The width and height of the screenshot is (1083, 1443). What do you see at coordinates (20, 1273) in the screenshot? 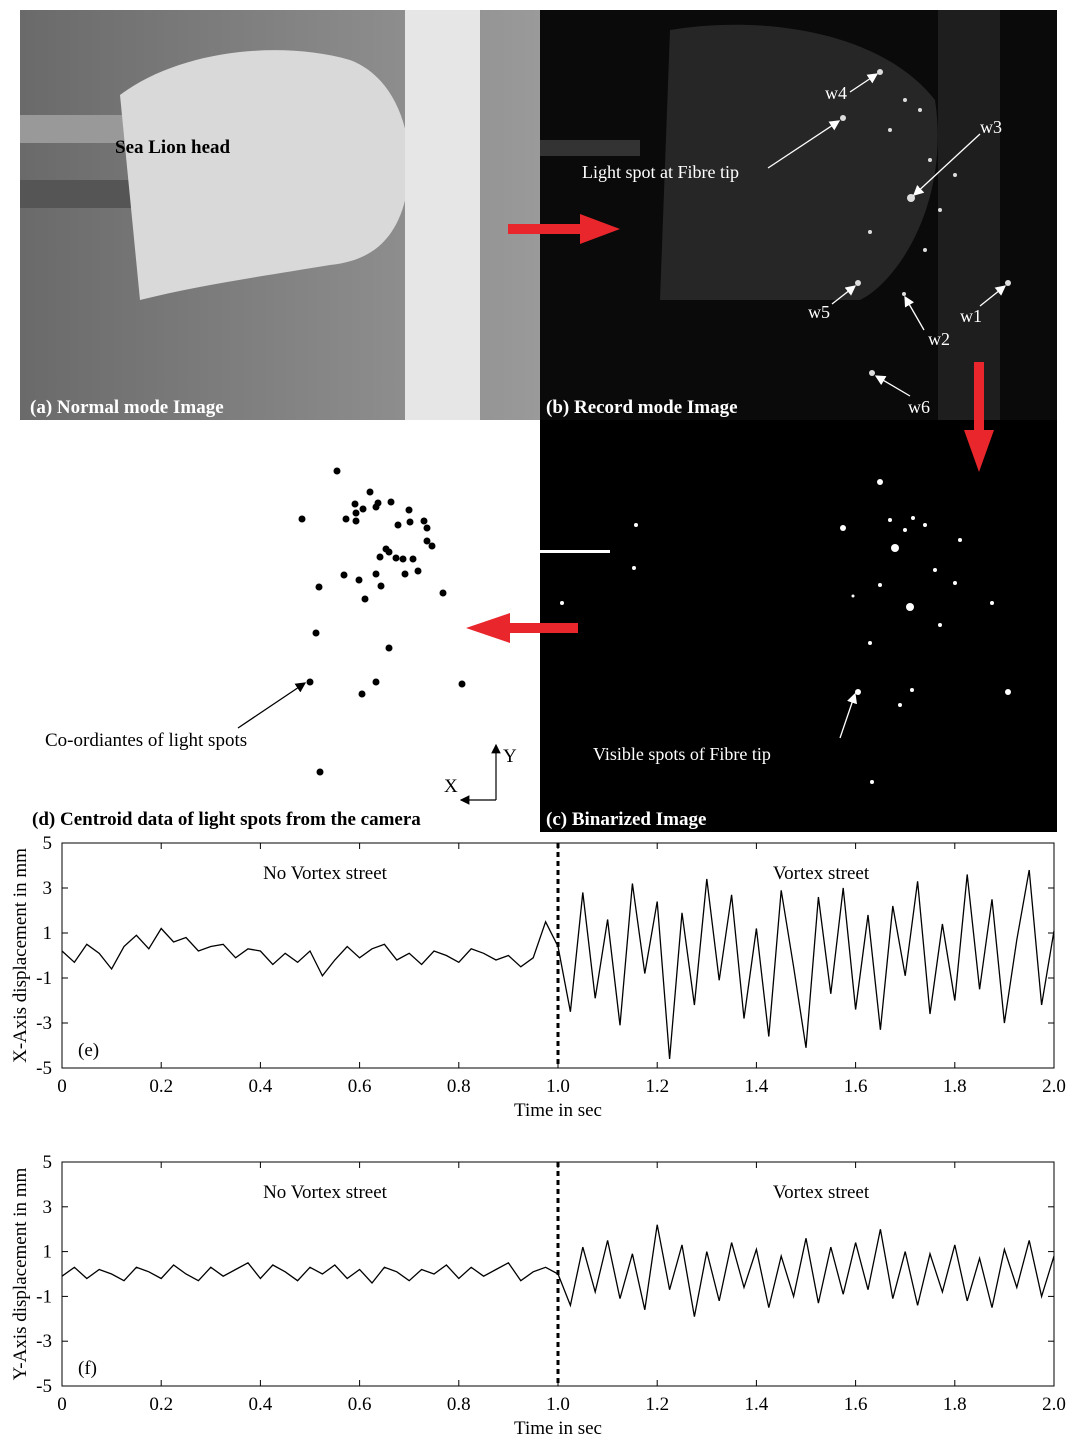
I see `y-axis-label: Y-Axis displacement in mm` at bounding box center [20, 1273].